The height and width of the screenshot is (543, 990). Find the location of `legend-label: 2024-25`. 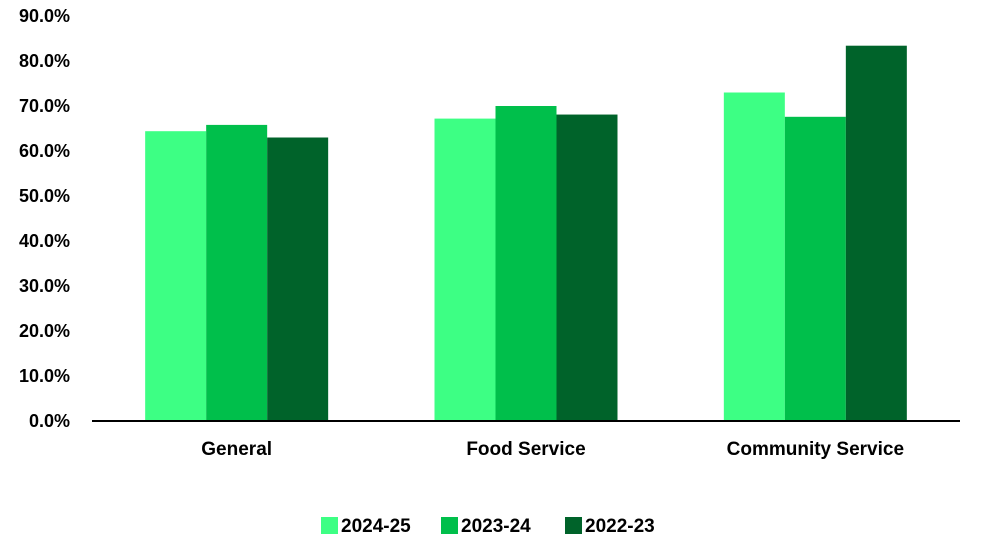

legend-label: 2024-25 is located at coordinates (376, 526).